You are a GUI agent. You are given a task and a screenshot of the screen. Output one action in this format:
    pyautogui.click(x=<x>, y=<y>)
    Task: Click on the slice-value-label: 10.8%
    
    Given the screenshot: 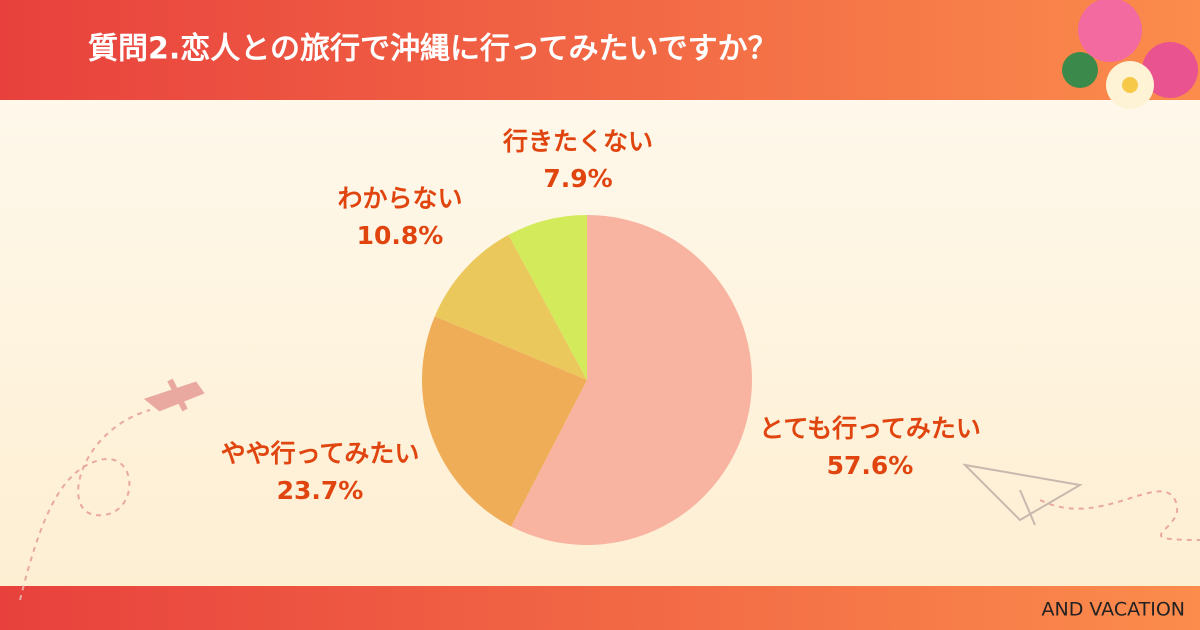 What is the action you would take?
    pyautogui.click(x=400, y=235)
    